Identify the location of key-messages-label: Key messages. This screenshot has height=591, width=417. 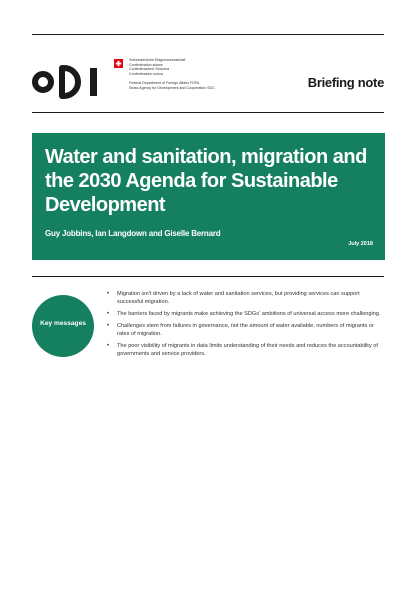
(63, 323).